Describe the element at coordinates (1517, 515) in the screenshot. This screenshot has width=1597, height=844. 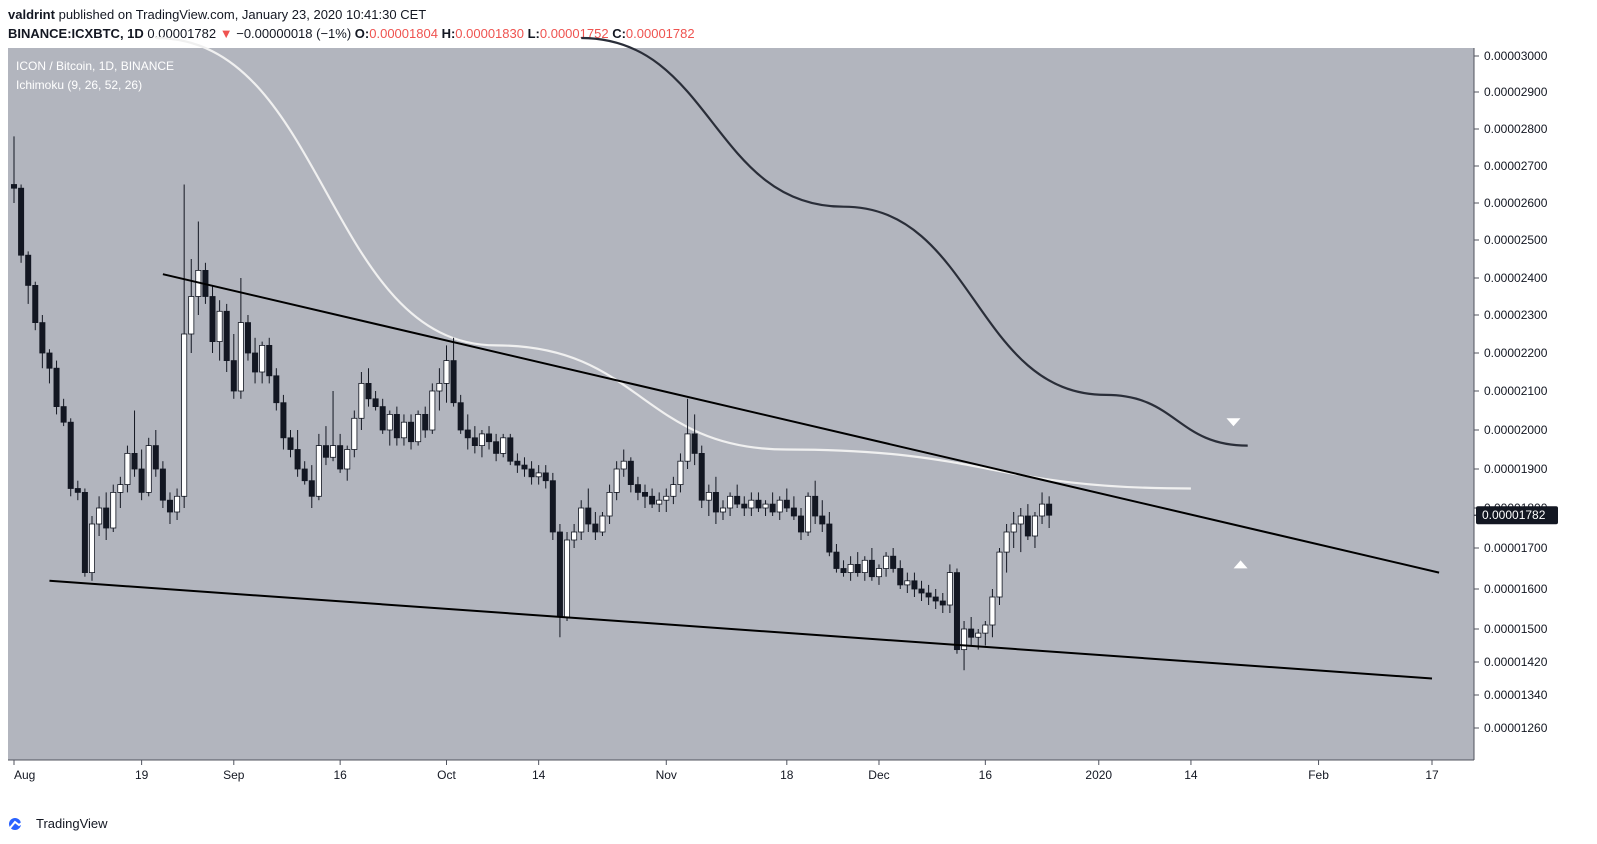
I see `price-tag-box` at that location.